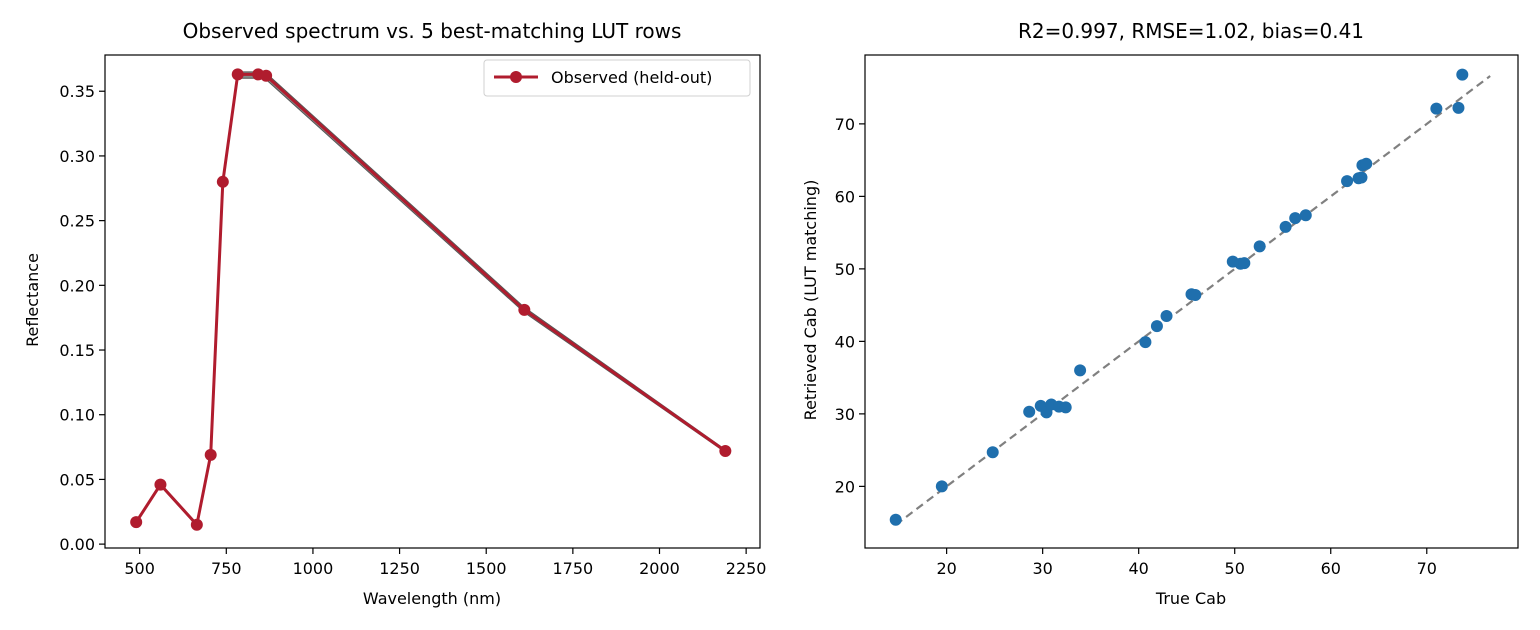 The height and width of the screenshot is (630, 1540). I want to click on x-tick-label: 70, so click(1427, 568).